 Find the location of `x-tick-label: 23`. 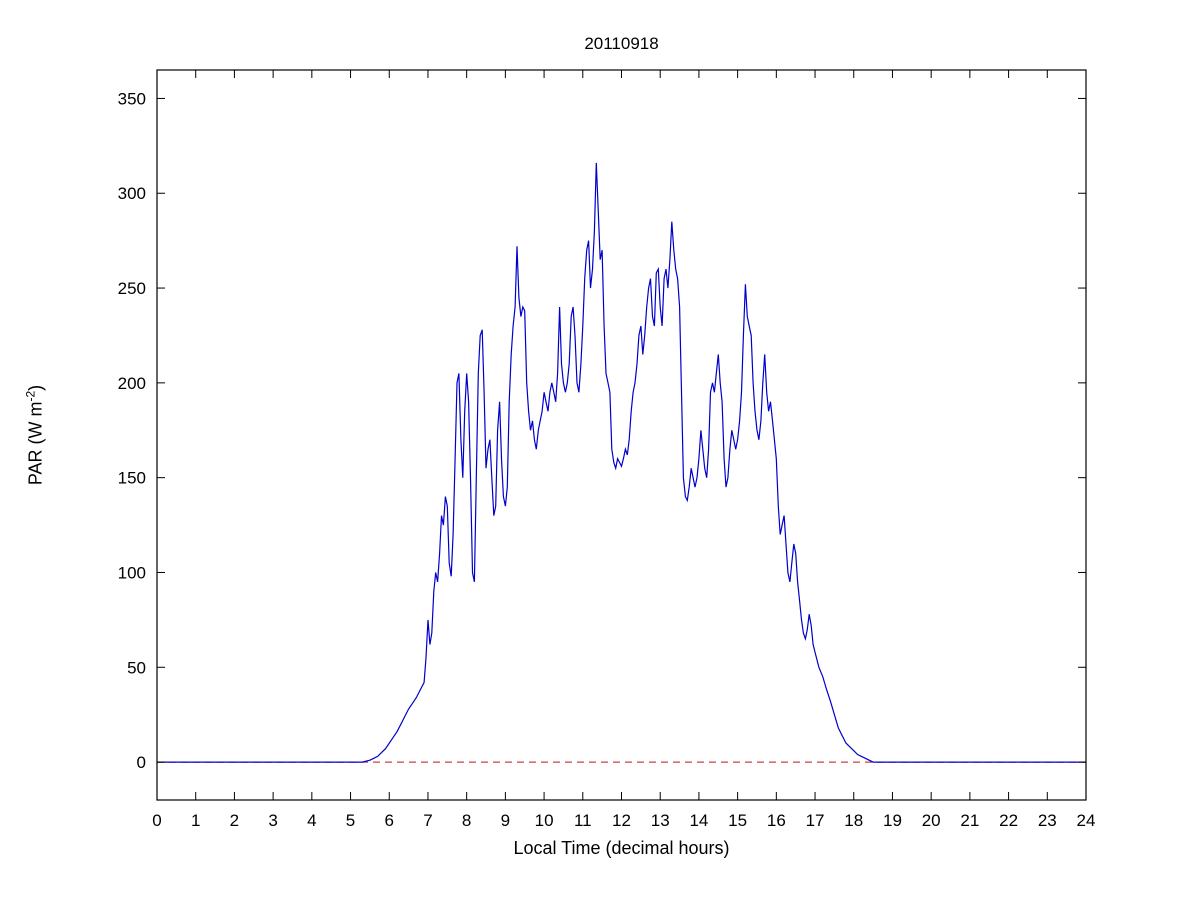

x-tick-label: 23 is located at coordinates (1047, 820).